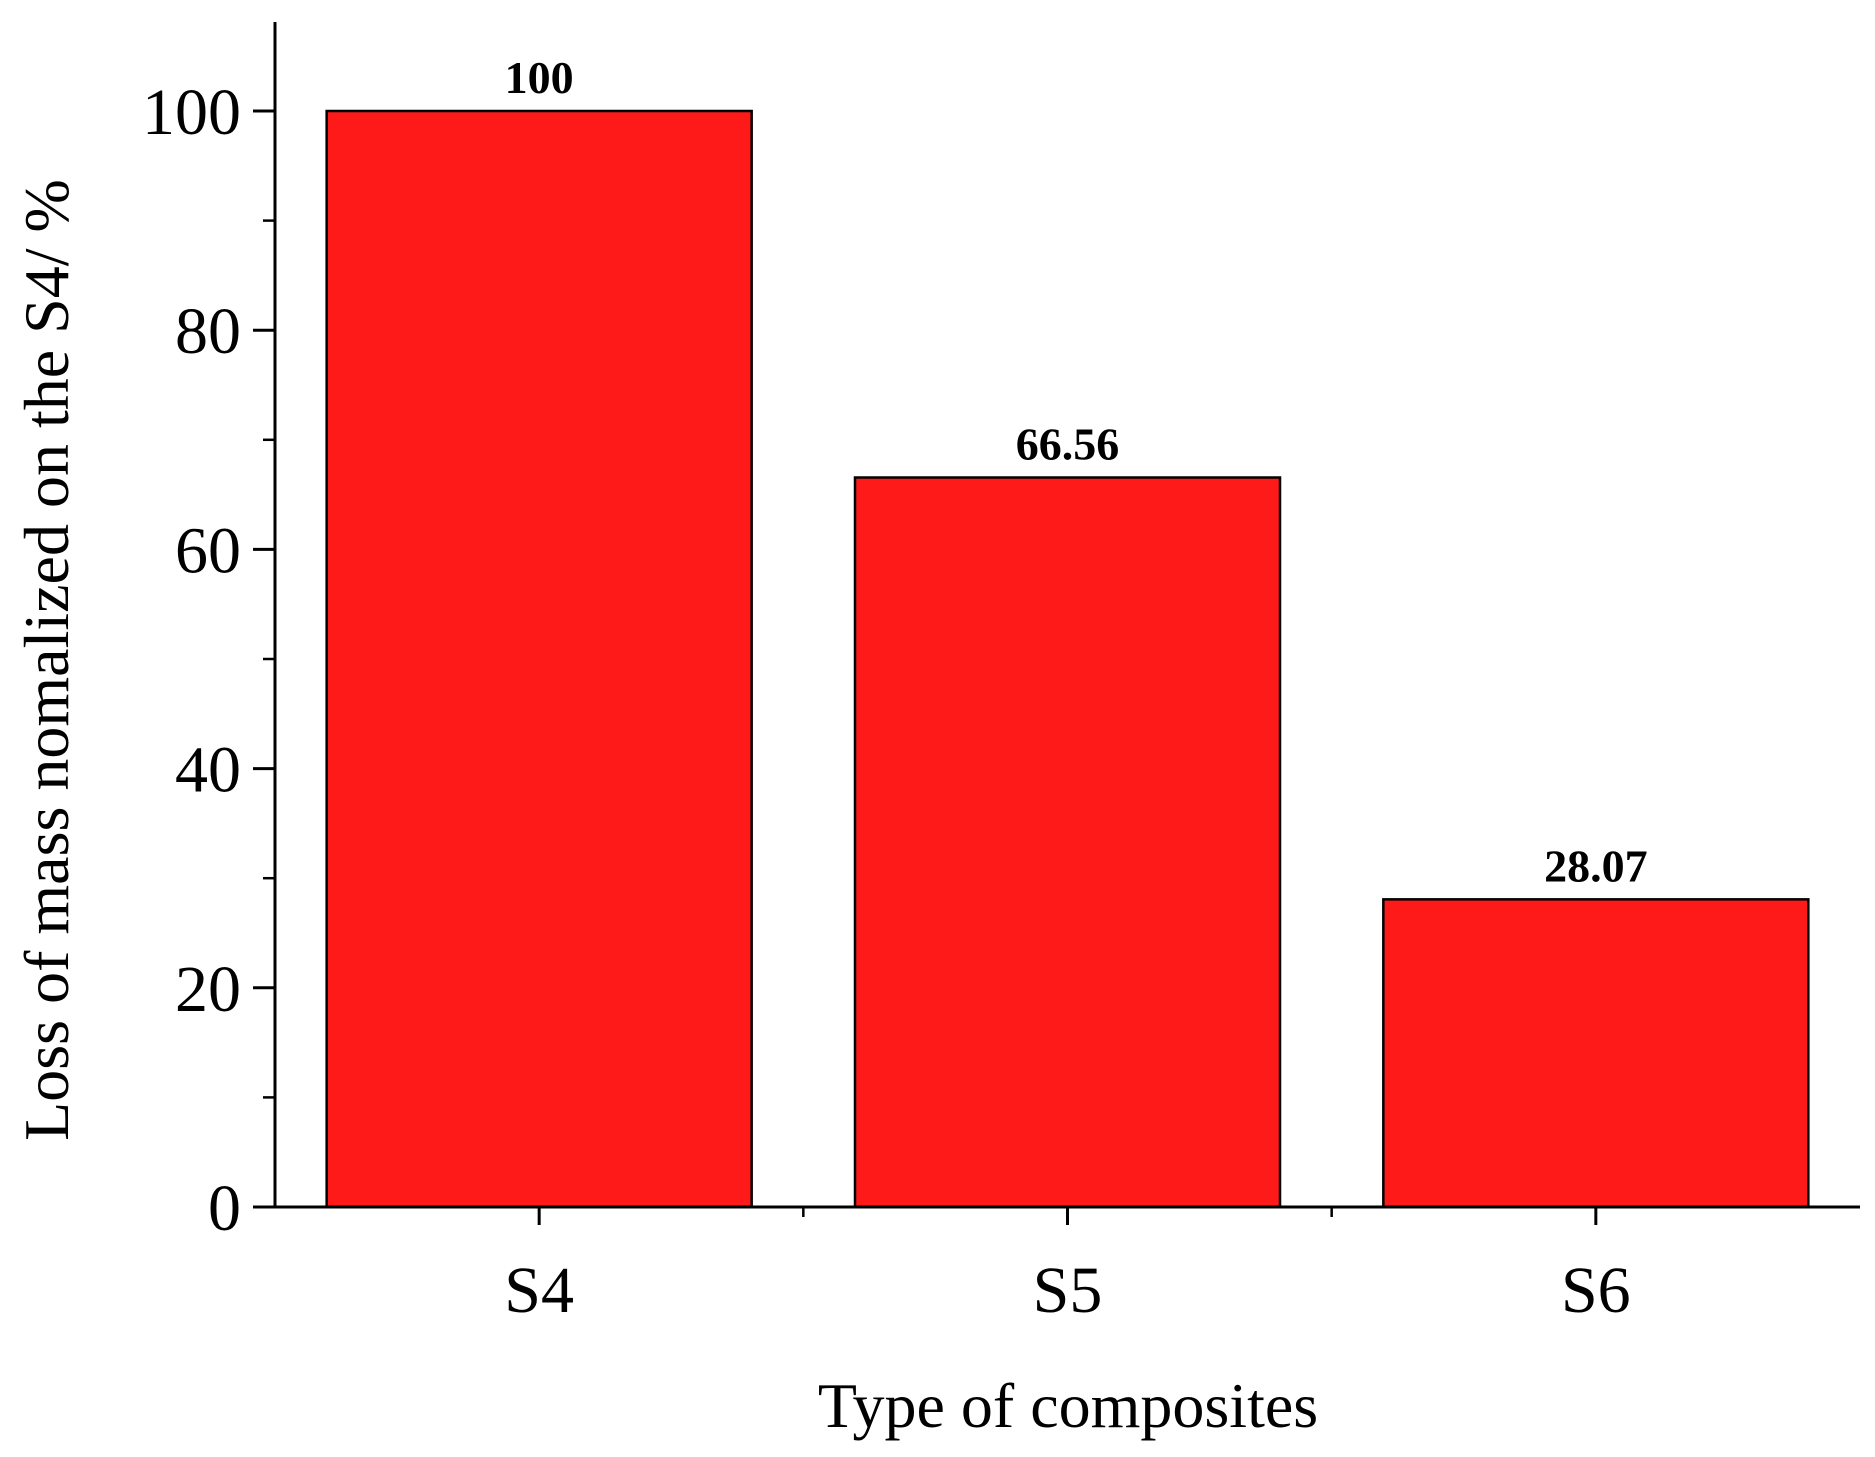 Image resolution: width=1875 pixels, height=1457 pixels. What do you see at coordinates (191, 112) in the screenshot?
I see `y-tick-label-100: 100` at bounding box center [191, 112].